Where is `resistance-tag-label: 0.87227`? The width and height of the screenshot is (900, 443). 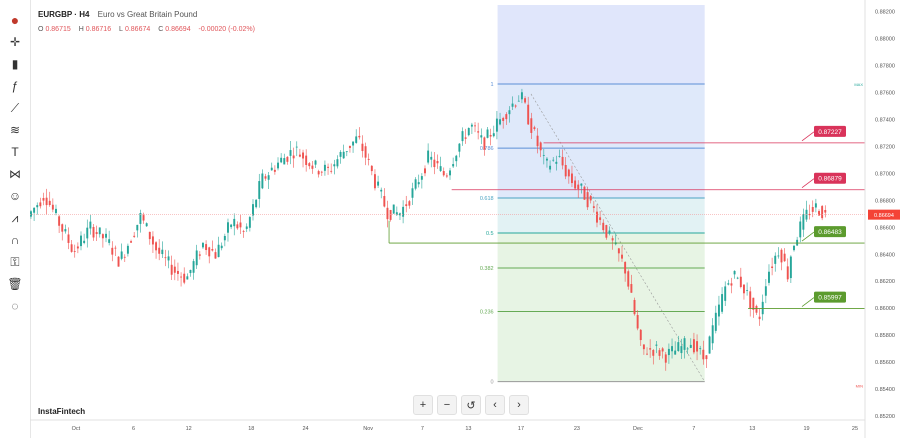
resistance-tag-label: 0.87227 is located at coordinates (830, 132).